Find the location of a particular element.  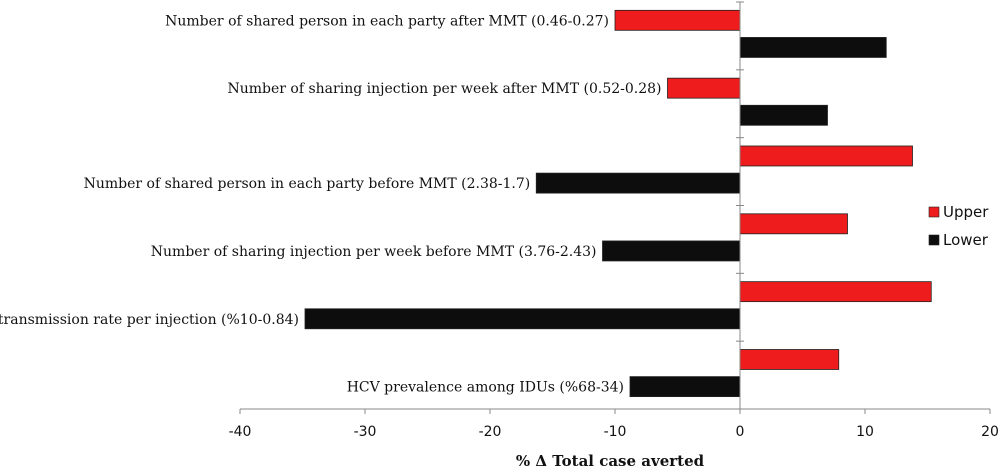

legend-swatch-upper is located at coordinates (934, 212).